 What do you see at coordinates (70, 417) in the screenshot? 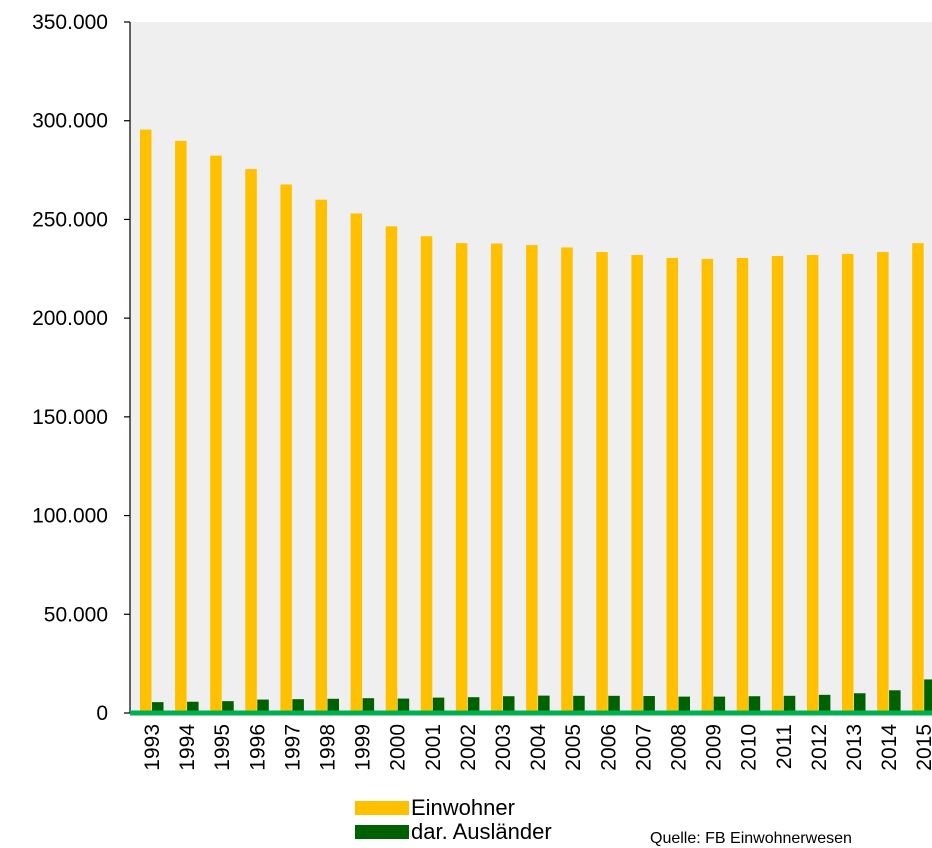
I see `y-tick-label: 150.000` at bounding box center [70, 417].